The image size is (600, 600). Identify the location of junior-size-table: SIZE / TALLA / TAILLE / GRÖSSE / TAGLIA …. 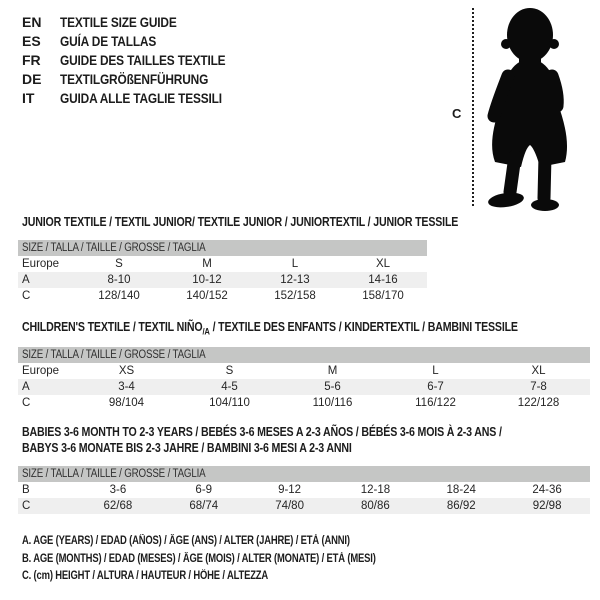
(222, 272).